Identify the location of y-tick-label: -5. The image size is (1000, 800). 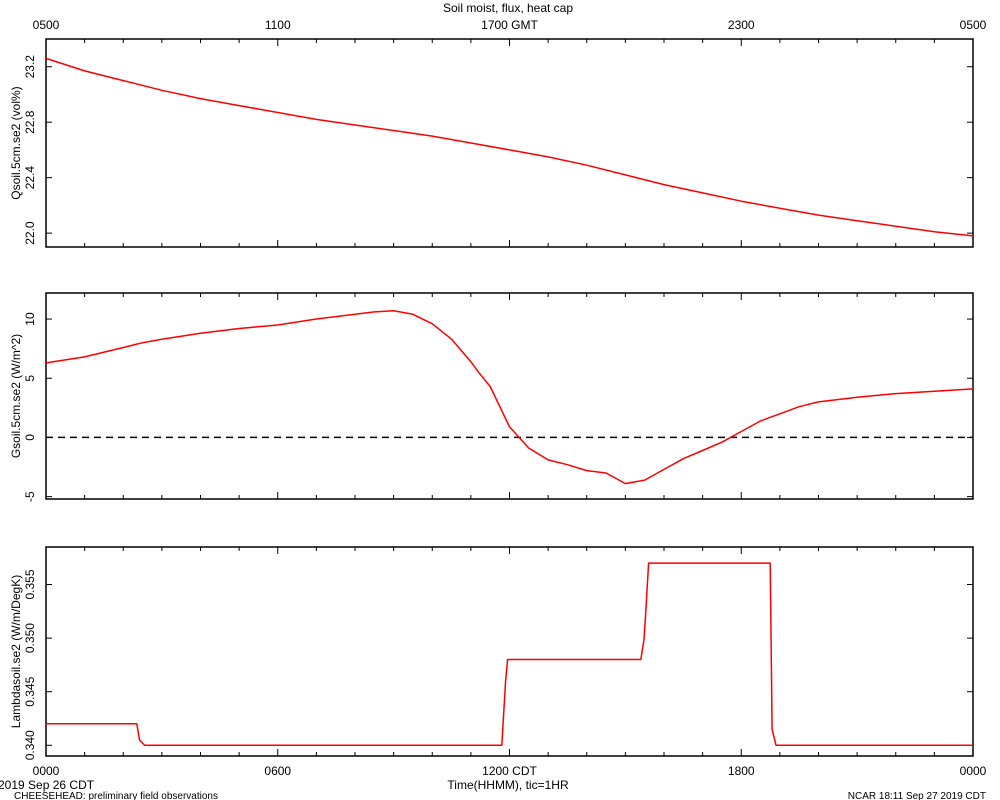
(30, 496).